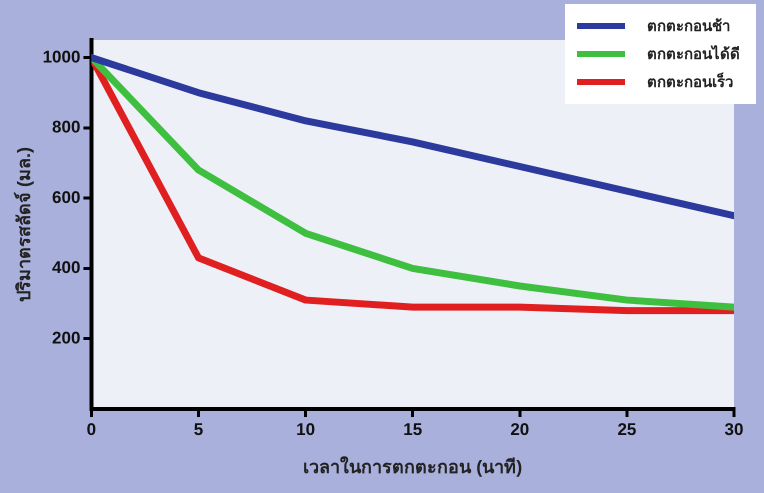  What do you see at coordinates (693, 54) in the screenshot?
I see `legend-label: ตกตะกอนได้ดี` at bounding box center [693, 54].